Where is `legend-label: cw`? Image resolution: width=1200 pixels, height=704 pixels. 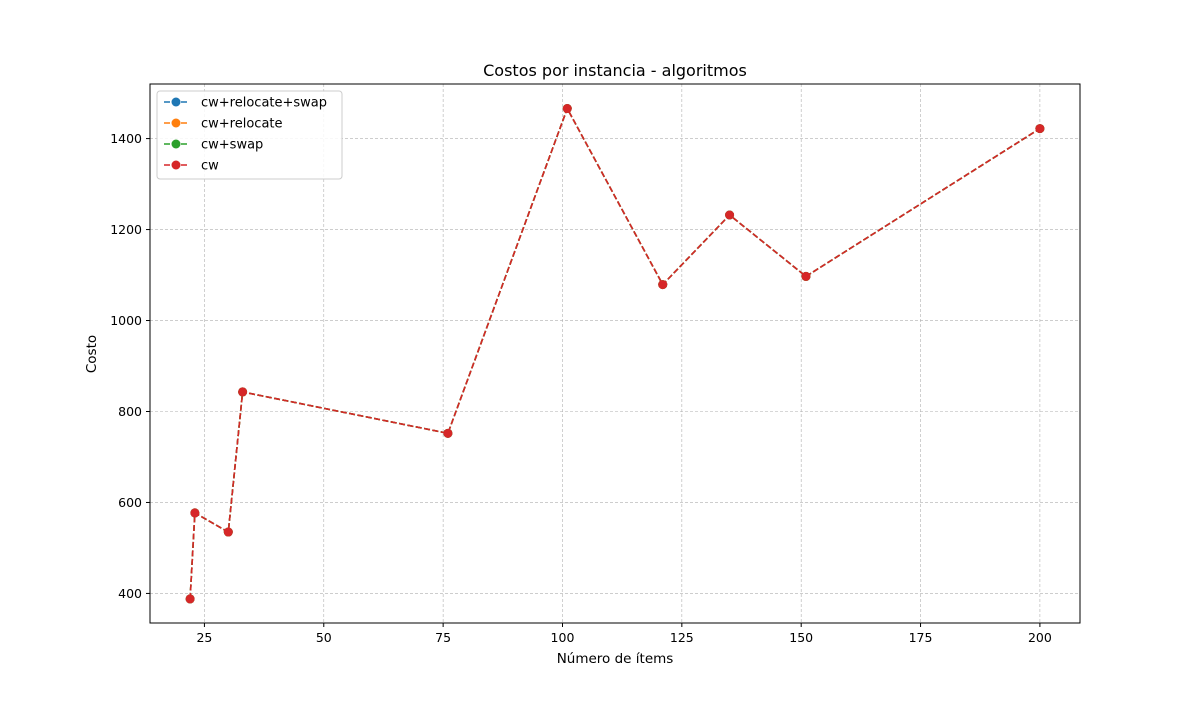 legend-label: cw is located at coordinates (210, 166).